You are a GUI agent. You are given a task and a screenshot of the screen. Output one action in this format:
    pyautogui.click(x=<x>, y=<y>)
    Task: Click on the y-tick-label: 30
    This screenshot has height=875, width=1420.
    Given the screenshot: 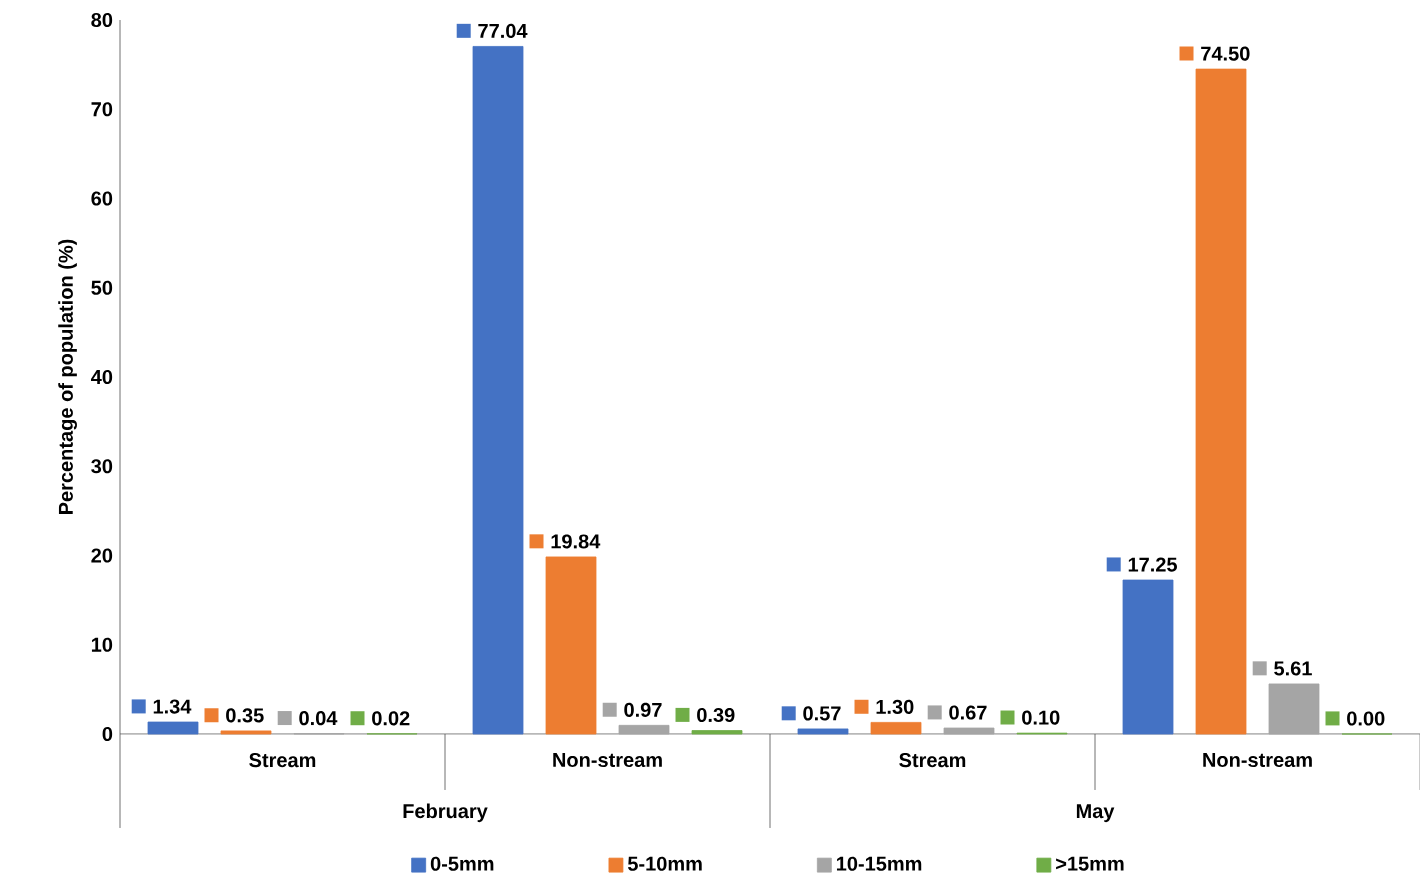 What is the action you would take?
    pyautogui.click(x=102, y=466)
    